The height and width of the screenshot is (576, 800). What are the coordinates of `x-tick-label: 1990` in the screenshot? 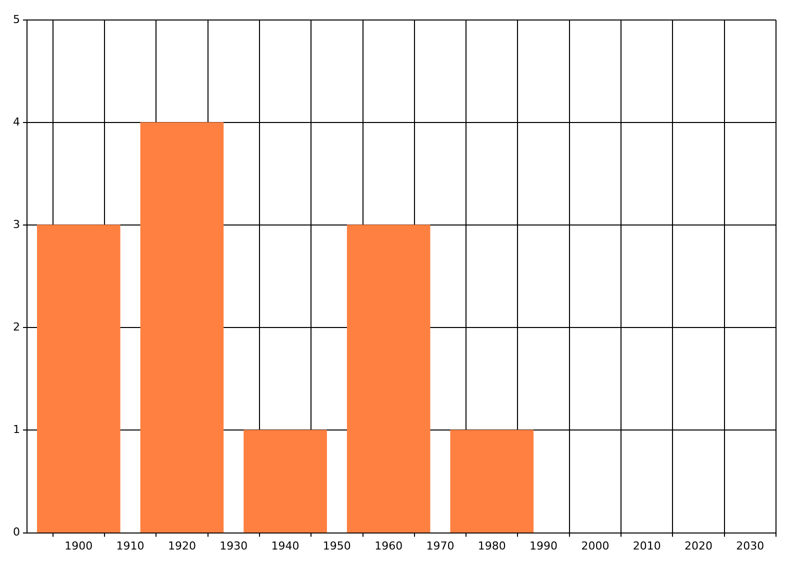 It's located at (544, 545).